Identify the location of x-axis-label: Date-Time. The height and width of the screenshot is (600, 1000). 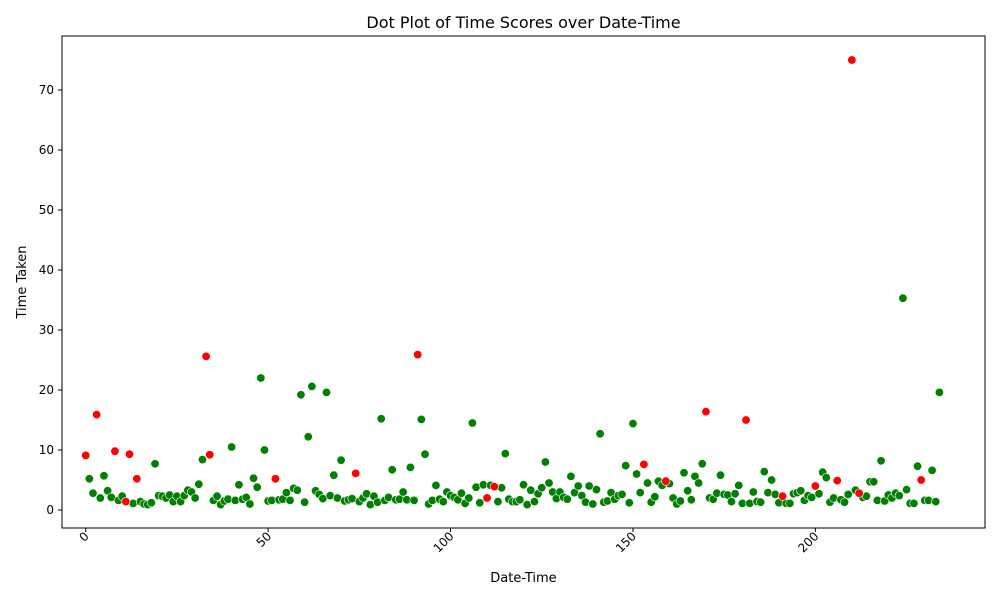
(523, 578).